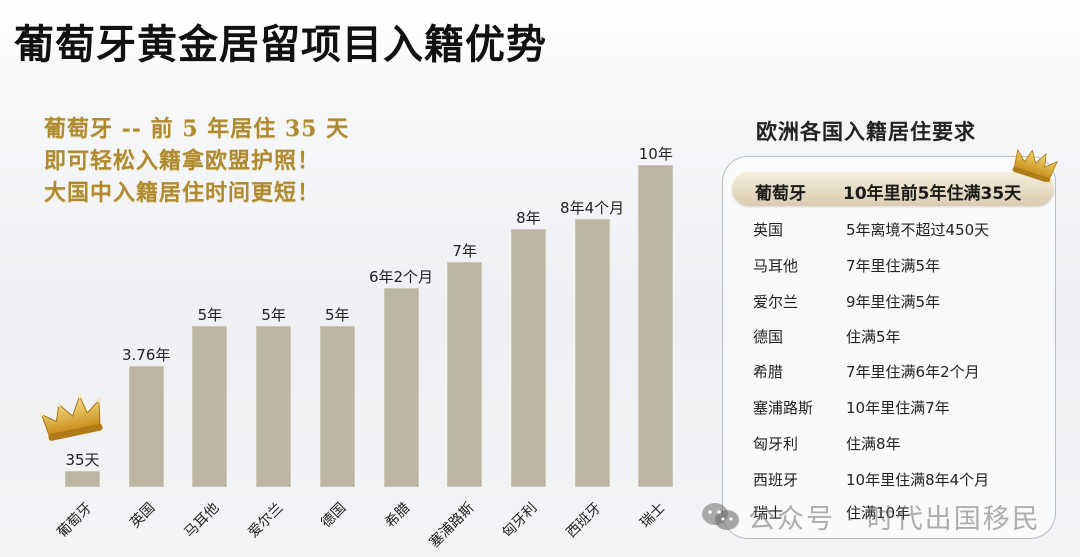 This screenshot has width=1080, height=557. Describe the element at coordinates (584, 521) in the screenshot. I see `category-label: 西班牙` at that location.